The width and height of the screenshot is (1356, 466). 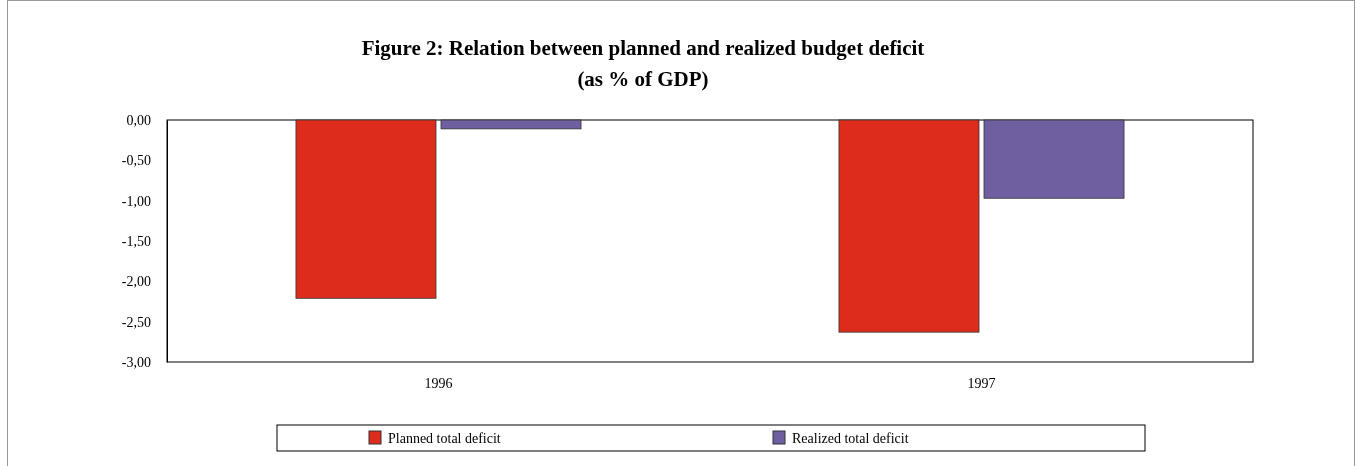 I want to click on y-tick-label: 0,00, so click(x=138, y=120).